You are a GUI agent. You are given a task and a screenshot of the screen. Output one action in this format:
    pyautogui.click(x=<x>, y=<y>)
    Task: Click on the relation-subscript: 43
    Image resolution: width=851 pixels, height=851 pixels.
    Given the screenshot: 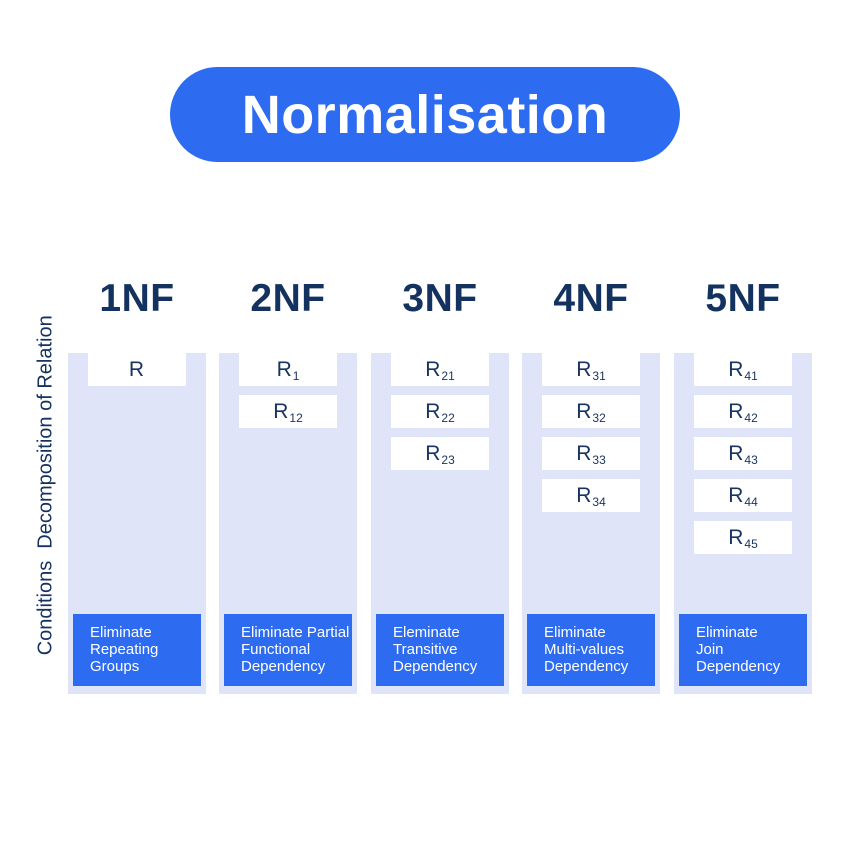 What is the action you would take?
    pyautogui.click(x=751, y=459)
    